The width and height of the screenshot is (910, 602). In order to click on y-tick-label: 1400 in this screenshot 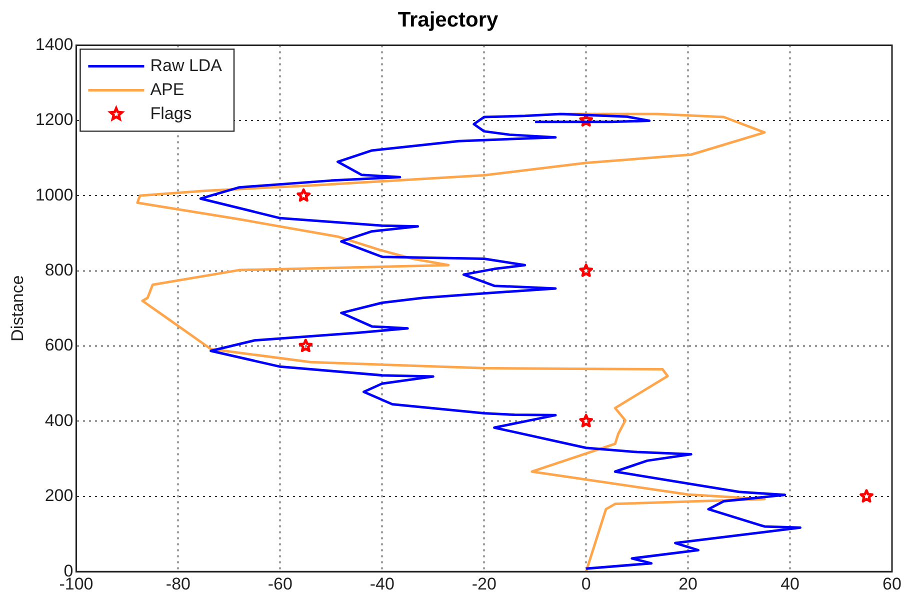, I will do `click(54, 44)`.